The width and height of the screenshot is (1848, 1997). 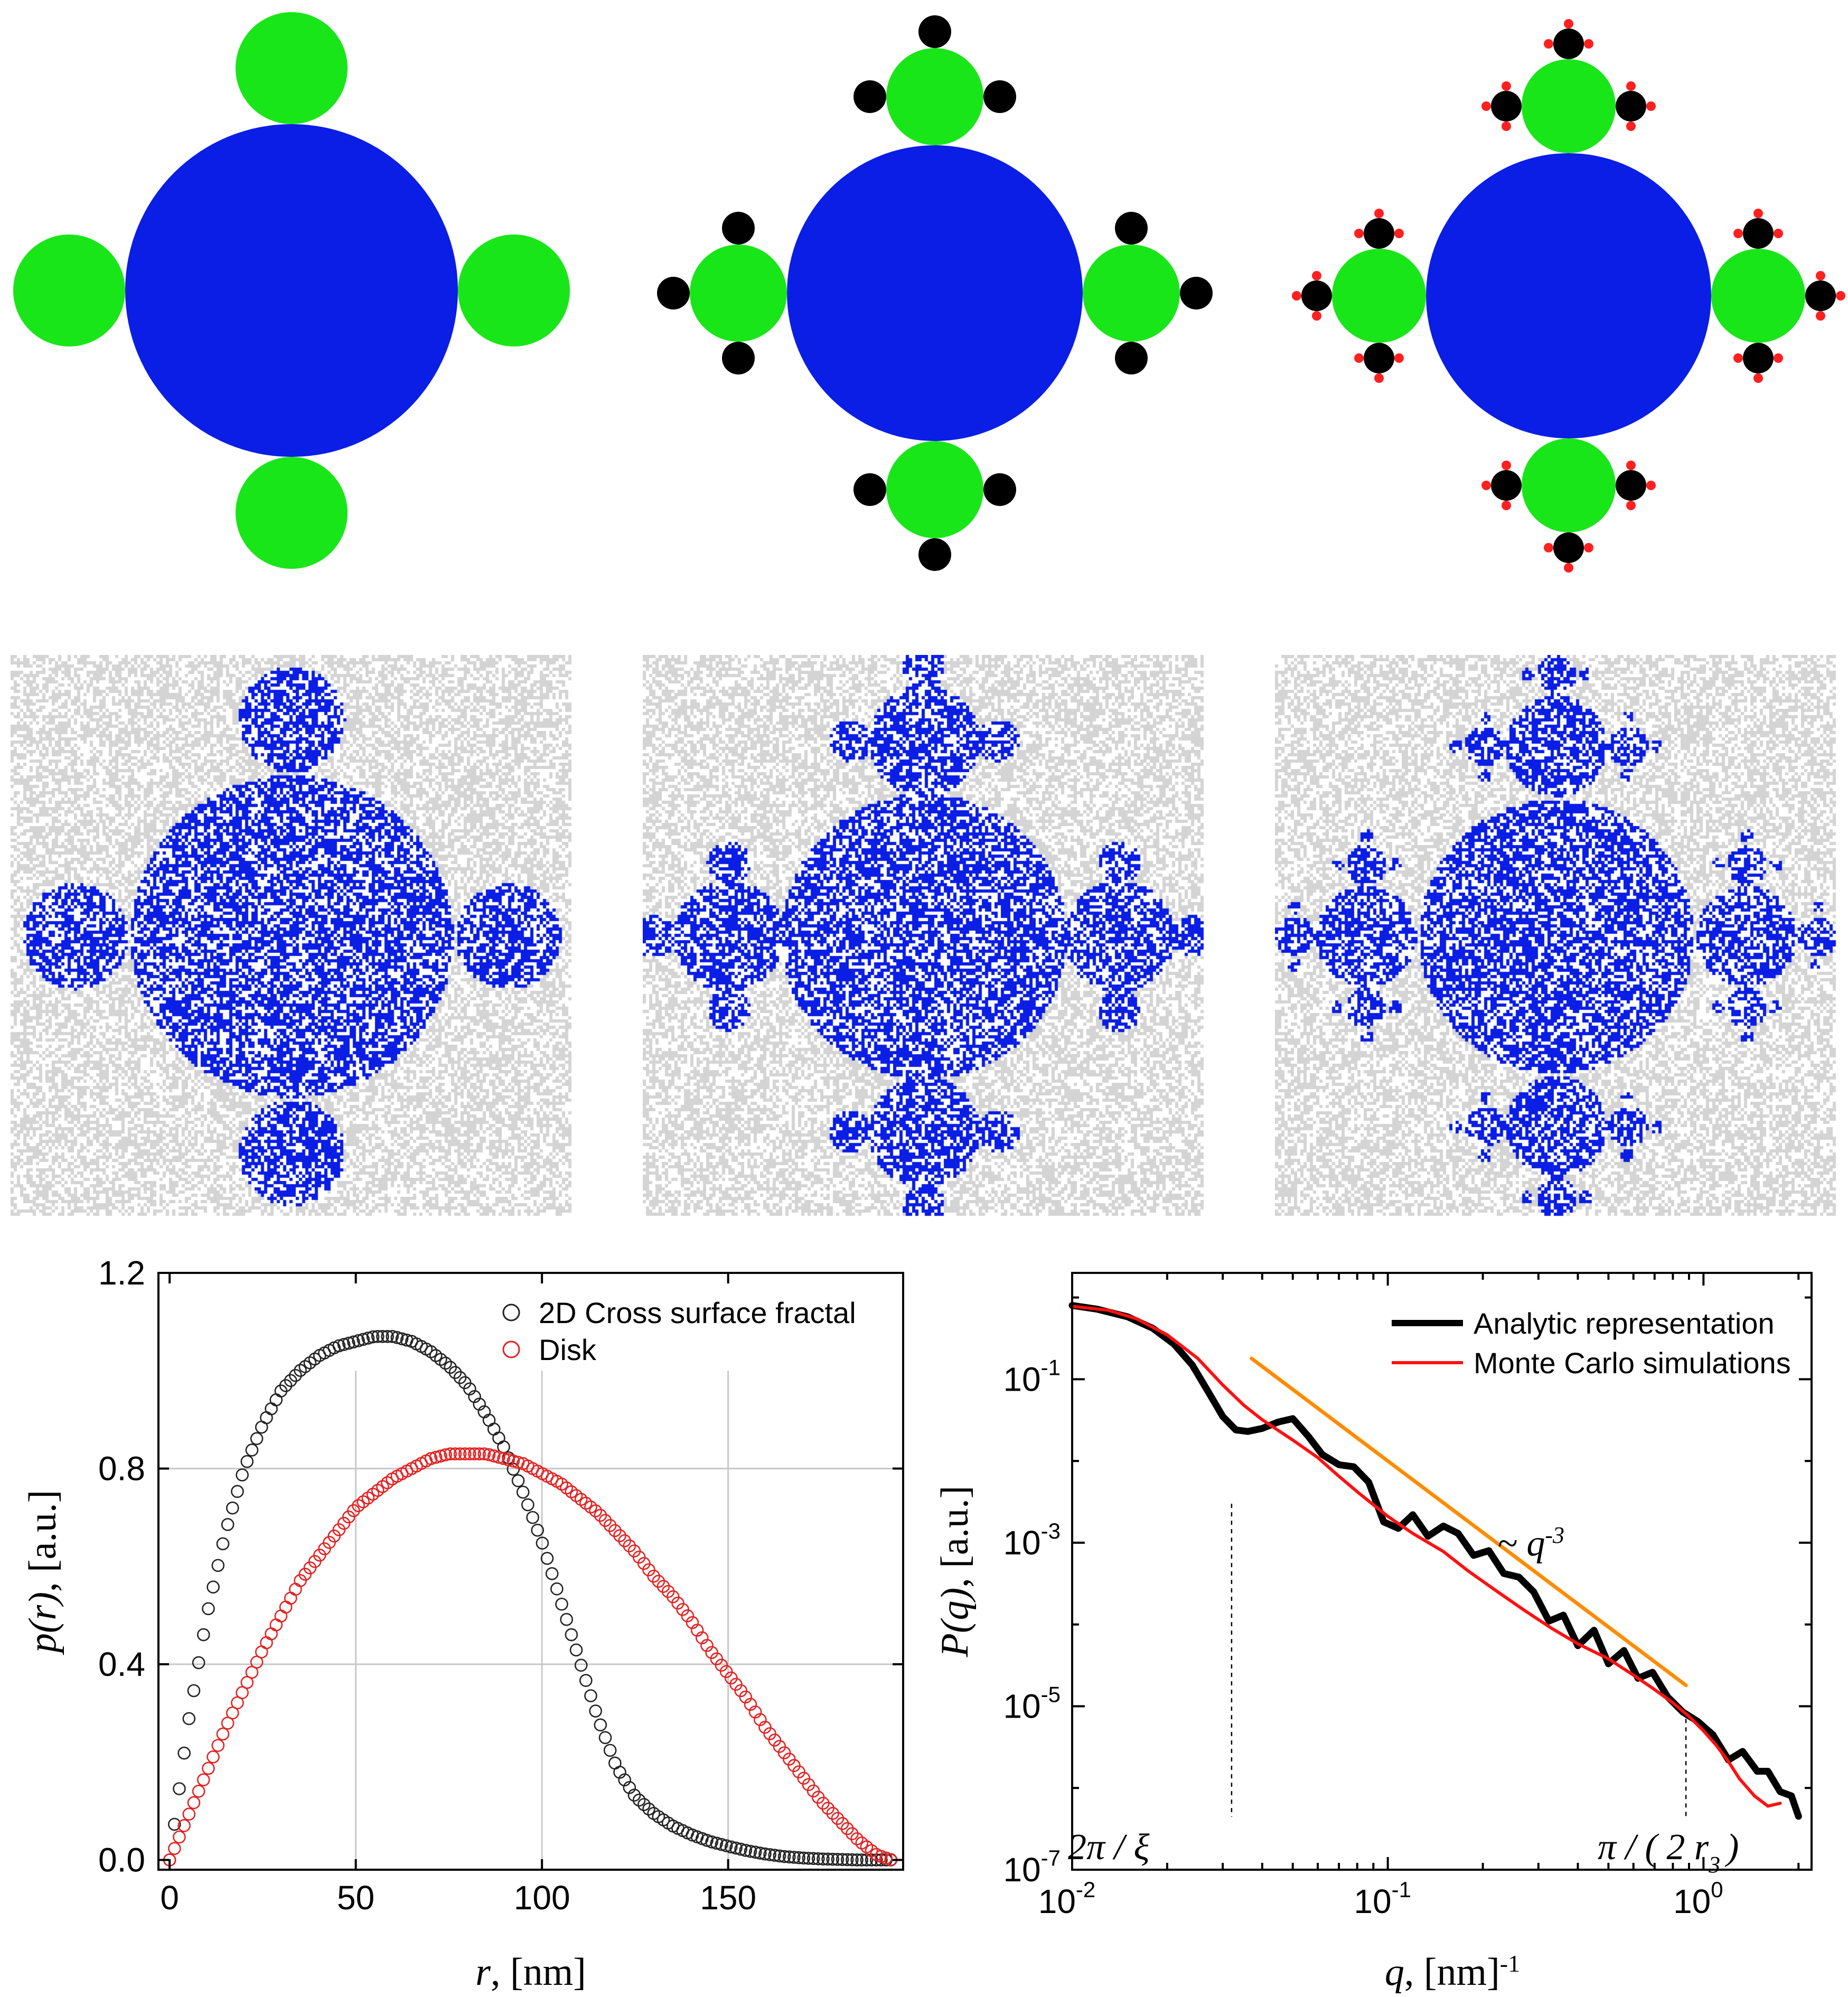 What do you see at coordinates (697, 1312) in the screenshot?
I see `legend-label-cross: 2D Cross surface fractal` at bounding box center [697, 1312].